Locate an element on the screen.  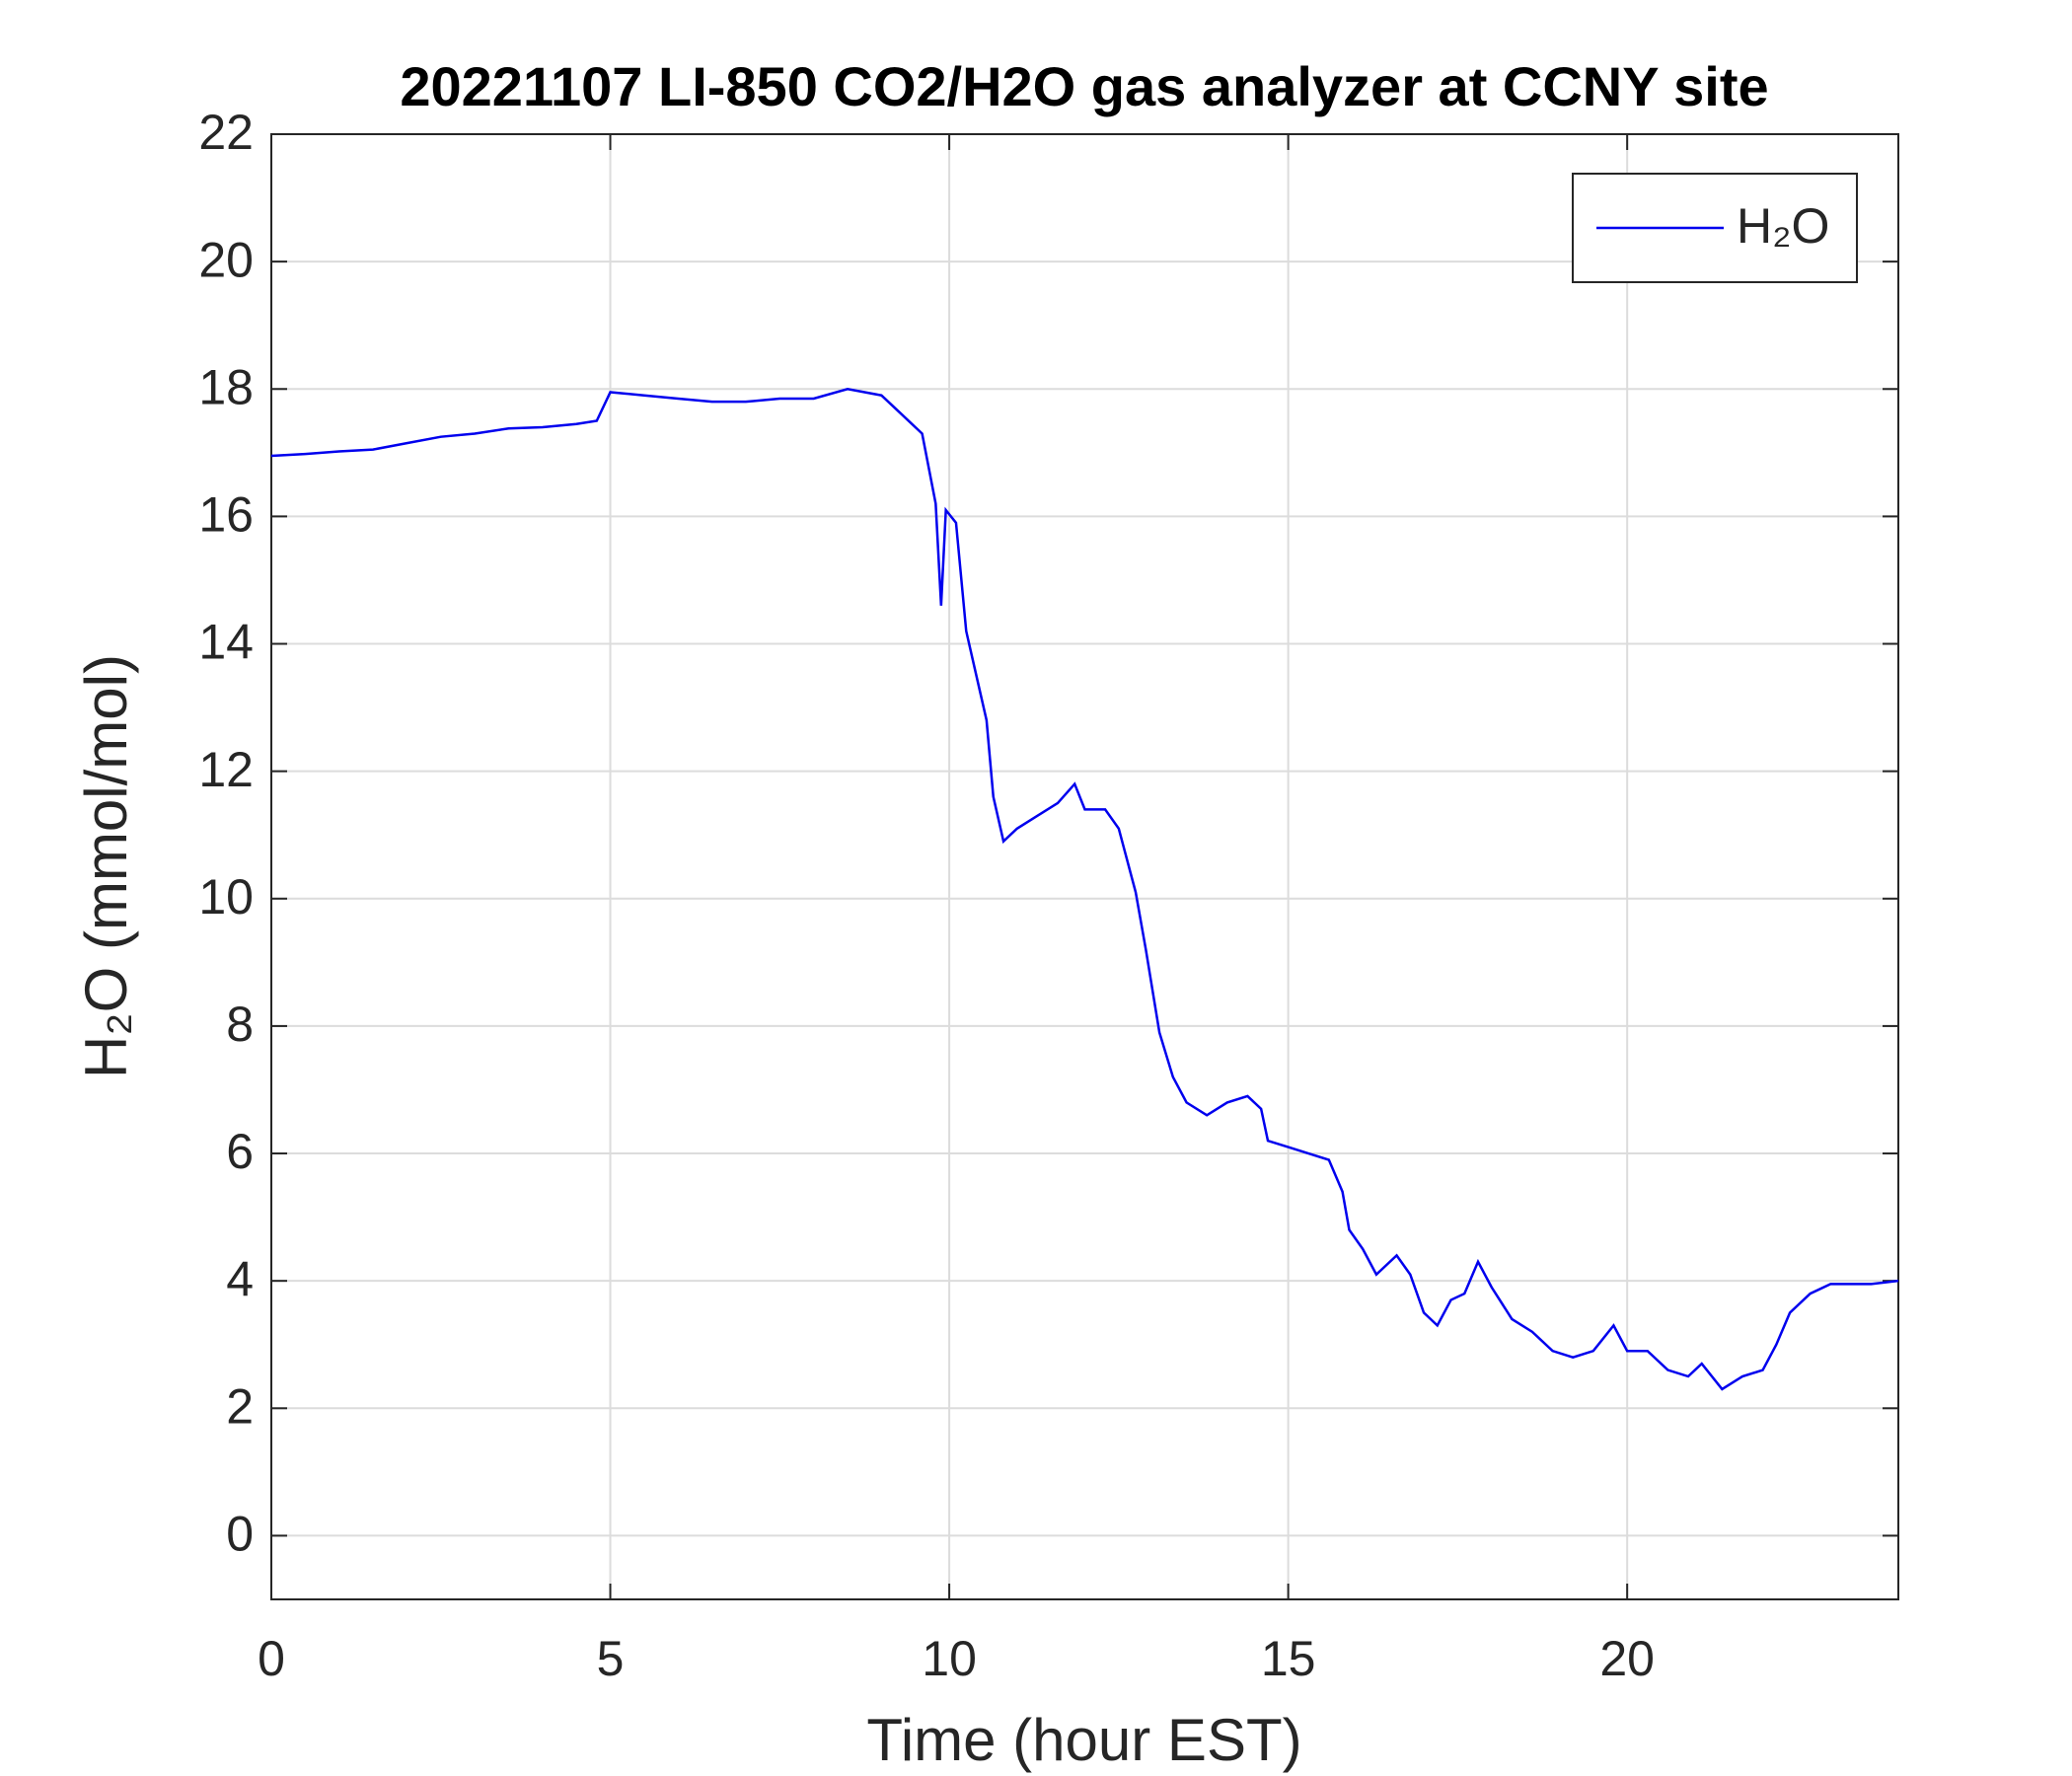
y-tick-label: 12 is located at coordinates (226, 770).